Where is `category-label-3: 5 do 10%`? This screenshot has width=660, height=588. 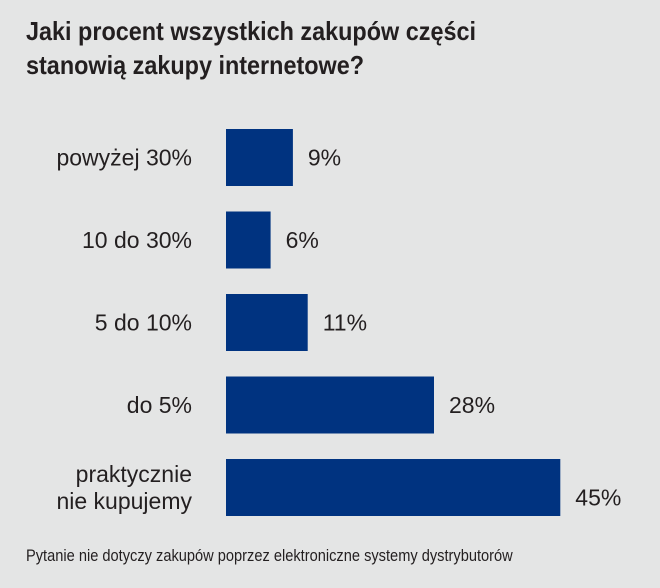 category-label-3: 5 do 10% is located at coordinates (143, 323).